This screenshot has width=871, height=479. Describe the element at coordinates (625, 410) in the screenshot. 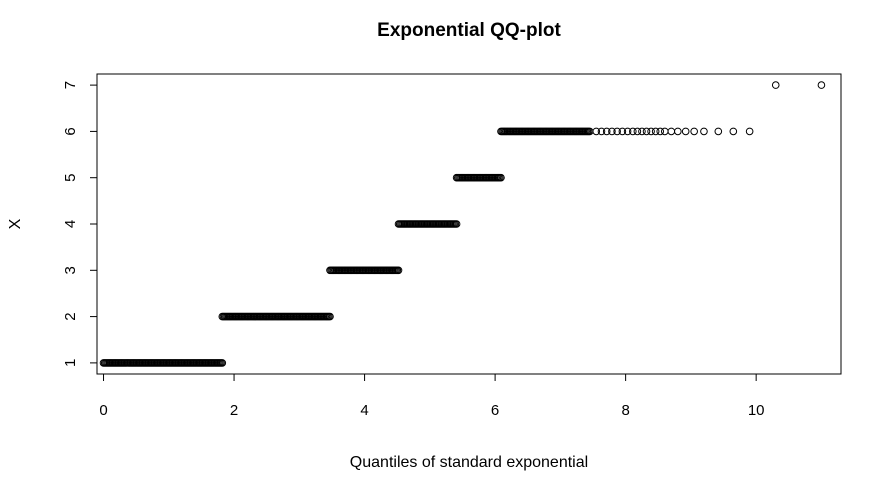

I see `x-tick-label: 8` at that location.